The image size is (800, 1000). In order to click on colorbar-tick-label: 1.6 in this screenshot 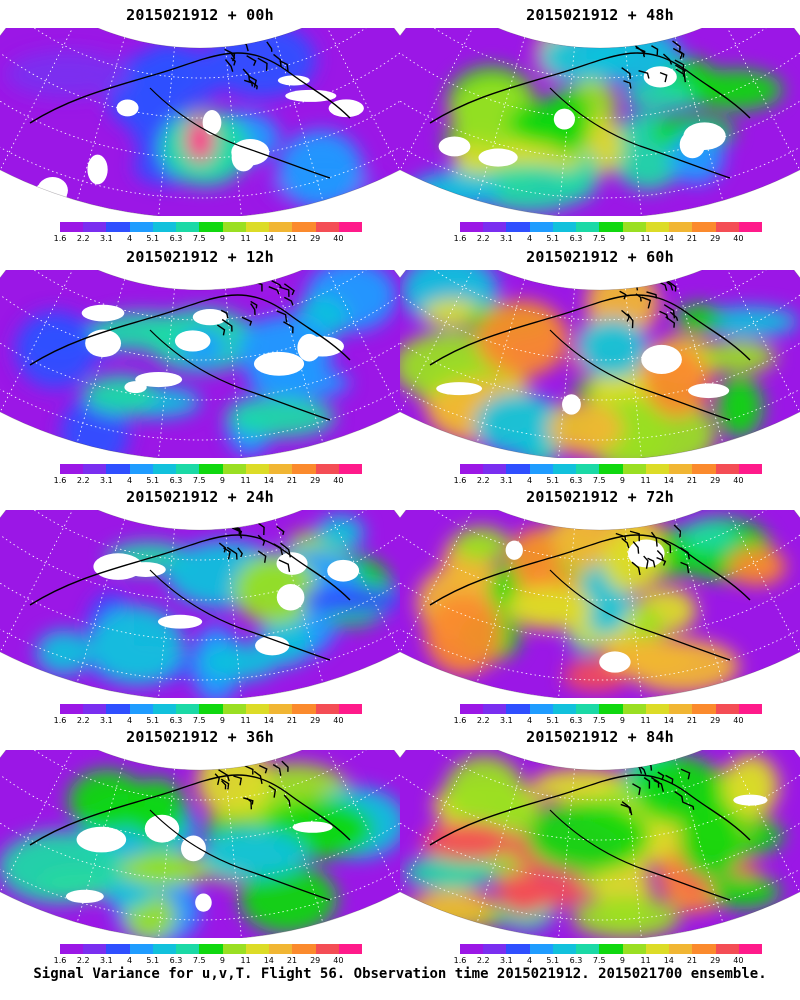, I will do `click(60, 720)`.